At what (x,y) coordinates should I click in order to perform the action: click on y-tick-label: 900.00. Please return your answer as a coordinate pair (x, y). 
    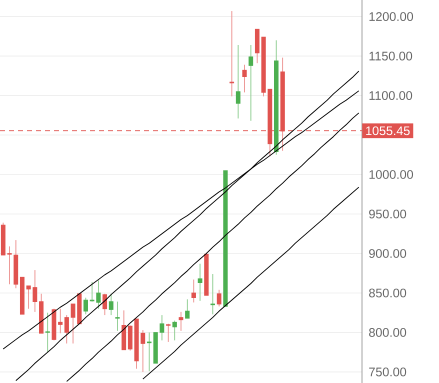
    Looking at the image, I should click on (387, 253).